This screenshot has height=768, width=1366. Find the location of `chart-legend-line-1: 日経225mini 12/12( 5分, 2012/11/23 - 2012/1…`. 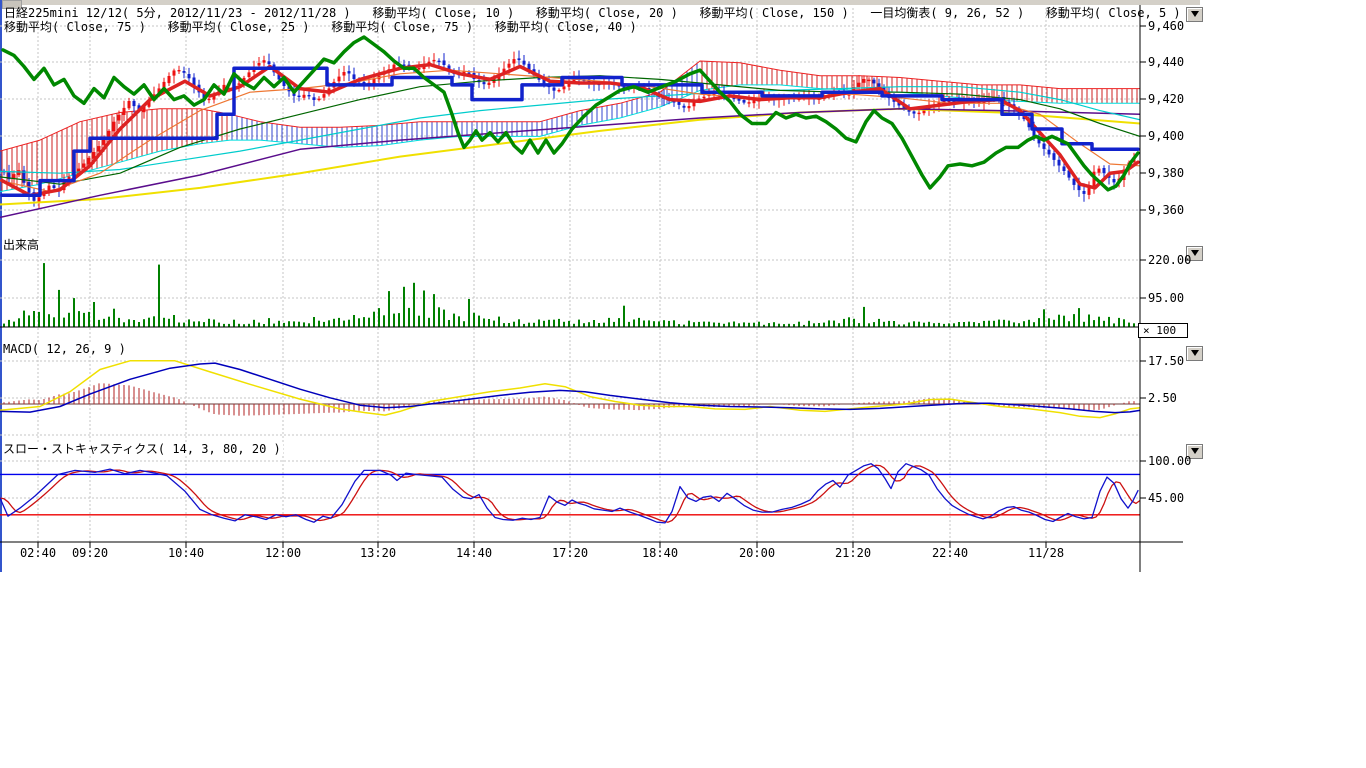

chart-legend-line-1: 日経225mini 12/12( 5分, 2012/11/23 - 2012/1… is located at coordinates (592, 13).